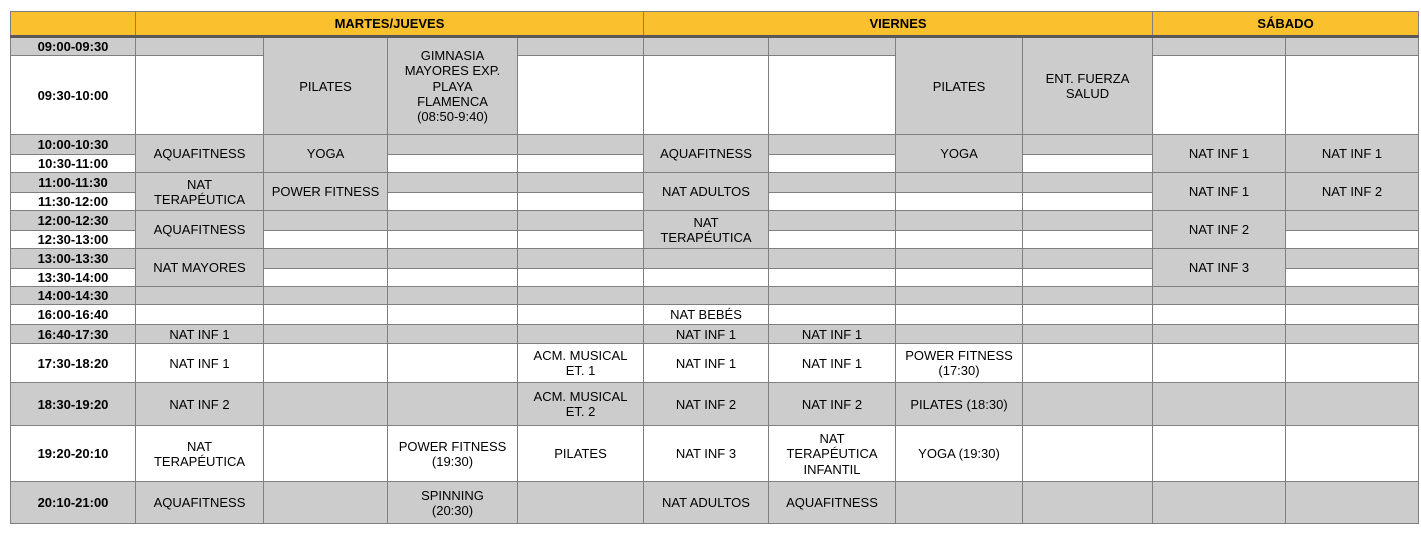 The width and height of the screenshot is (1421, 550). I want to click on schedule-row: 10:30-11:00, so click(714, 164).